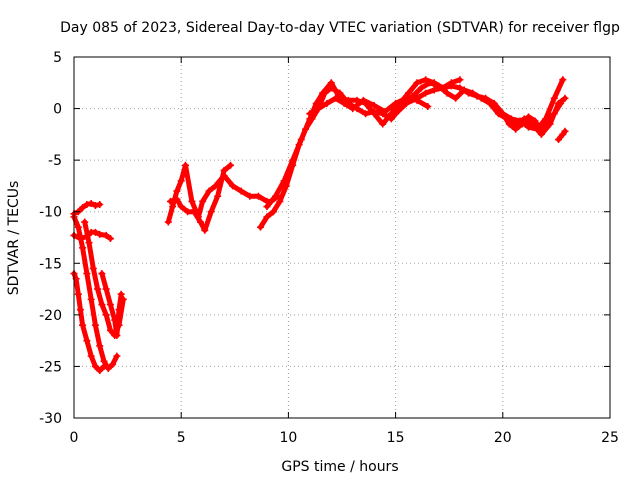 This screenshot has width=640, height=485. What do you see at coordinates (369, 106) in the screenshot?
I see `series-track-k` at bounding box center [369, 106].